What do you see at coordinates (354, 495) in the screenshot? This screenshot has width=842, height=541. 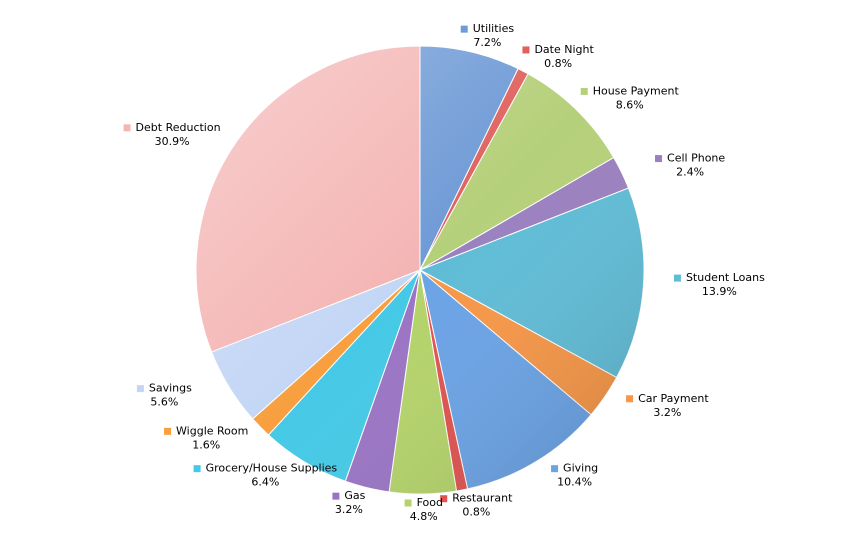 I see `slice-label: Gas` at bounding box center [354, 495].